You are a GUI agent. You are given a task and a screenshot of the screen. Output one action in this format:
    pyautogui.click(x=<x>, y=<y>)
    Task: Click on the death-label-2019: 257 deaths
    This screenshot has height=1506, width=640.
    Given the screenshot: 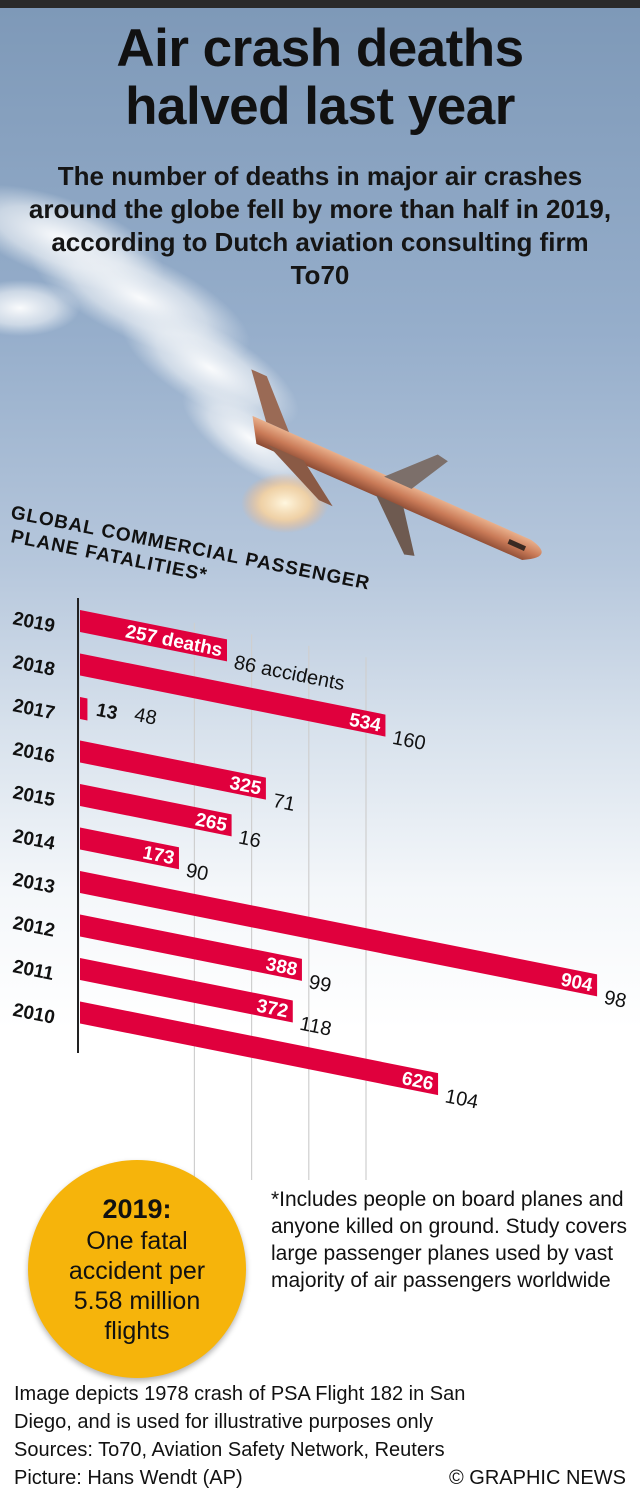 What is the action you would take?
    pyautogui.click(x=174, y=641)
    